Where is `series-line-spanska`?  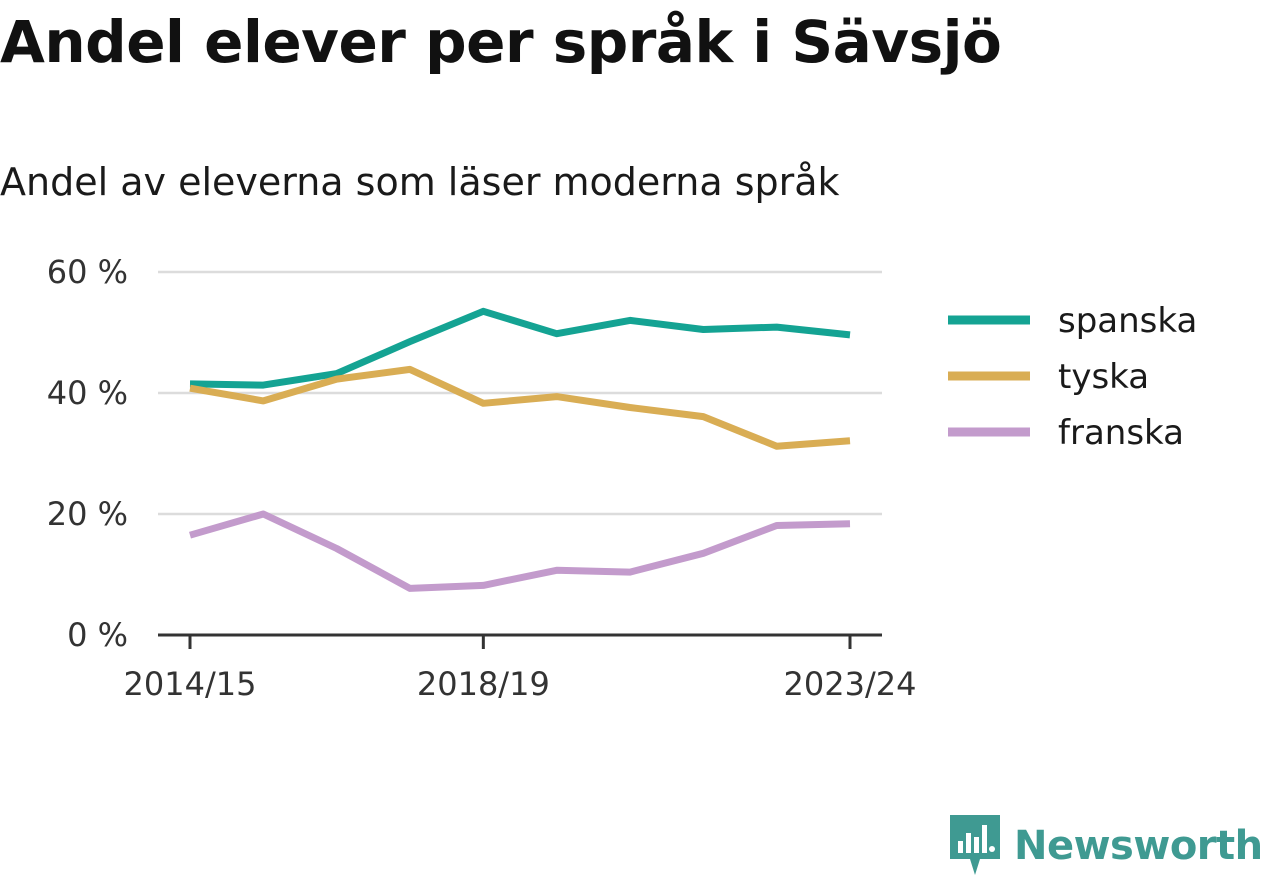
series-line-spanska is located at coordinates (520, 348).